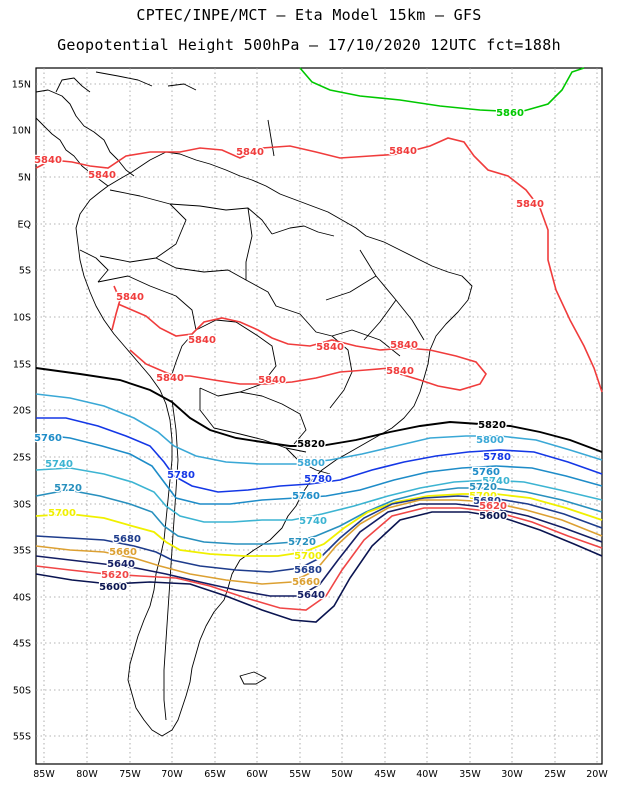 This screenshot has width=618, height=800. What do you see at coordinates (143, 226) in the screenshot?
I see `colombia-border` at bounding box center [143, 226].